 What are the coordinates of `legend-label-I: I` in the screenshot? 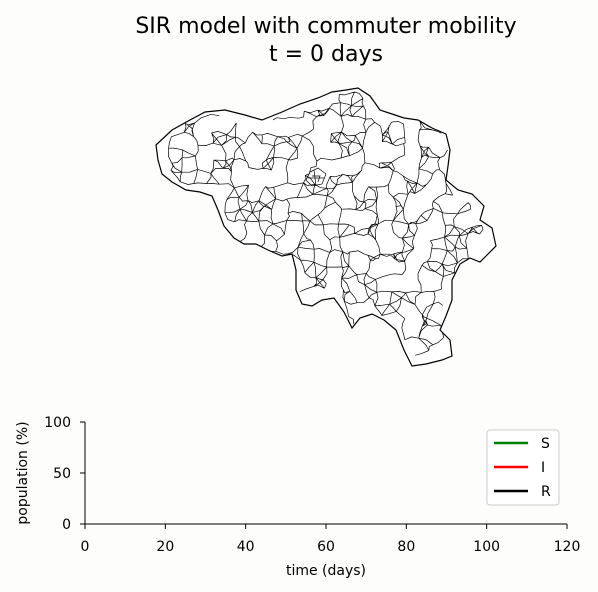 It's located at (543, 468).